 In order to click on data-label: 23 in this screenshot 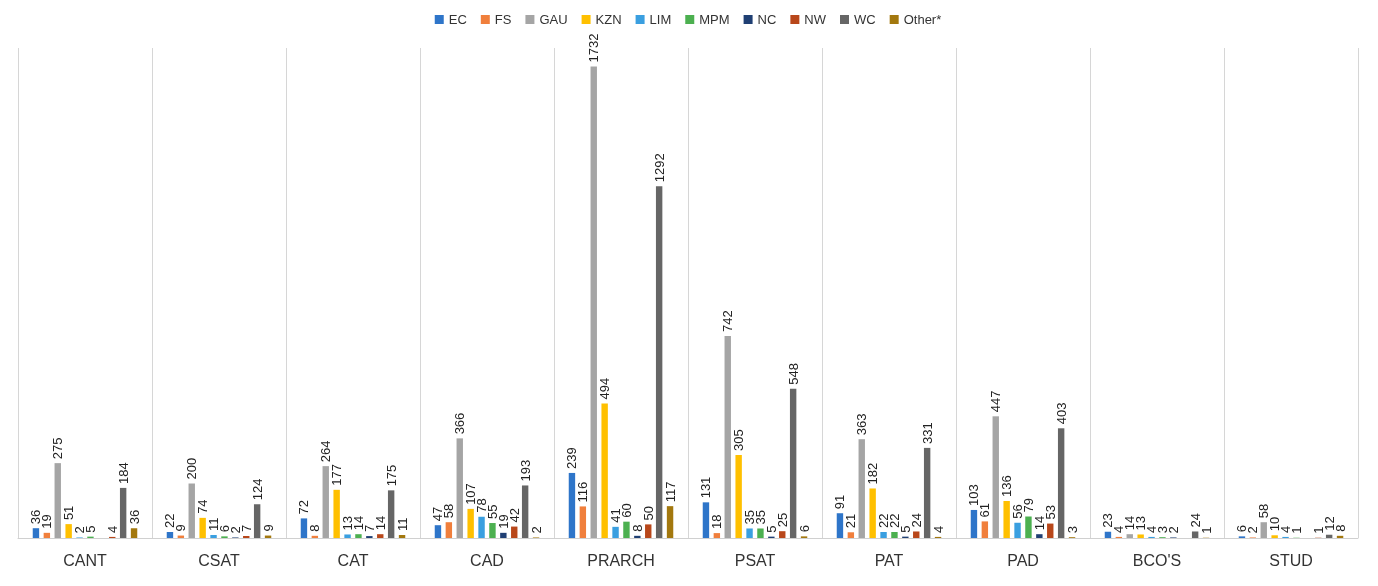, I will do `click(1108, 520)`.